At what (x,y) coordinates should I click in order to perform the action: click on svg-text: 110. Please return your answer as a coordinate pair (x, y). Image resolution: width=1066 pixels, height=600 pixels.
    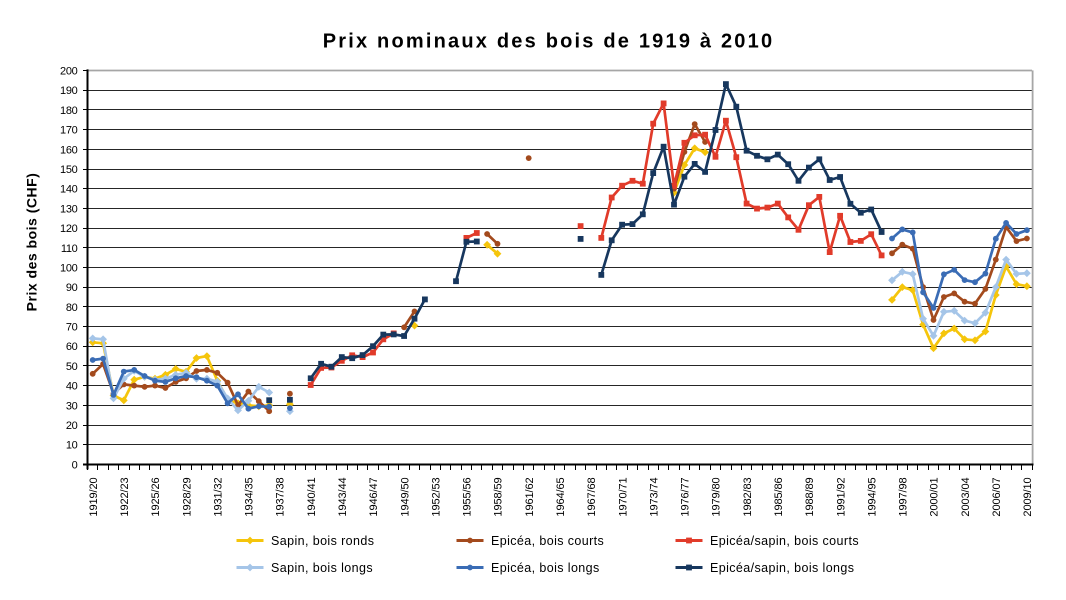
    Looking at the image, I should click on (69, 249).